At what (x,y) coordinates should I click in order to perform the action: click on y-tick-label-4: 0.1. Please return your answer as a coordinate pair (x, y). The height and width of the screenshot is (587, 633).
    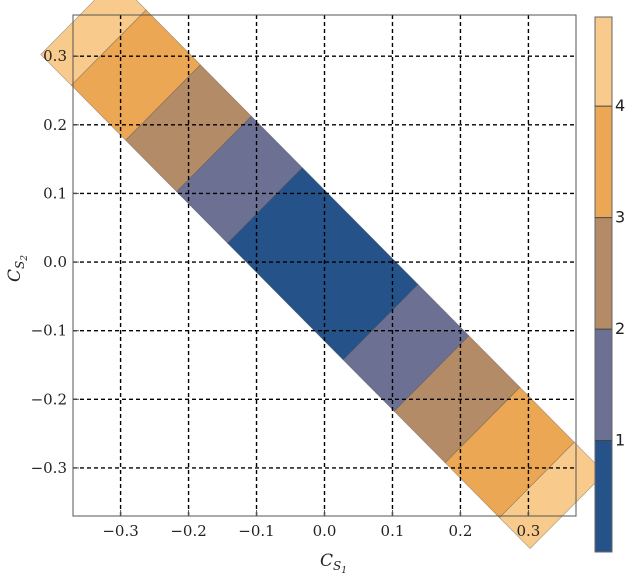
    Looking at the image, I should click on (55, 193).